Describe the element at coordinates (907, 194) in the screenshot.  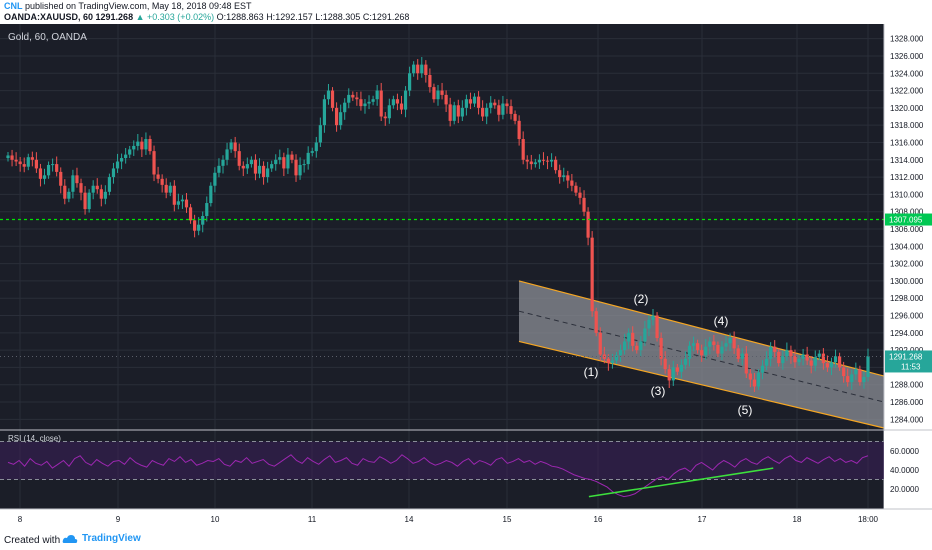
I see `price-tick-label: 1310.000` at that location.